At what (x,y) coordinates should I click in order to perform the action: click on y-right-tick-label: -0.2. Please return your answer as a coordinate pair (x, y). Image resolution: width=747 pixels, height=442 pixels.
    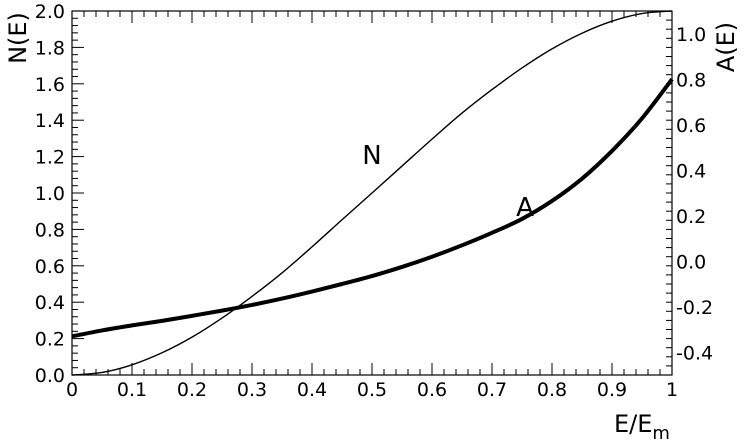
    Looking at the image, I should click on (694, 308).